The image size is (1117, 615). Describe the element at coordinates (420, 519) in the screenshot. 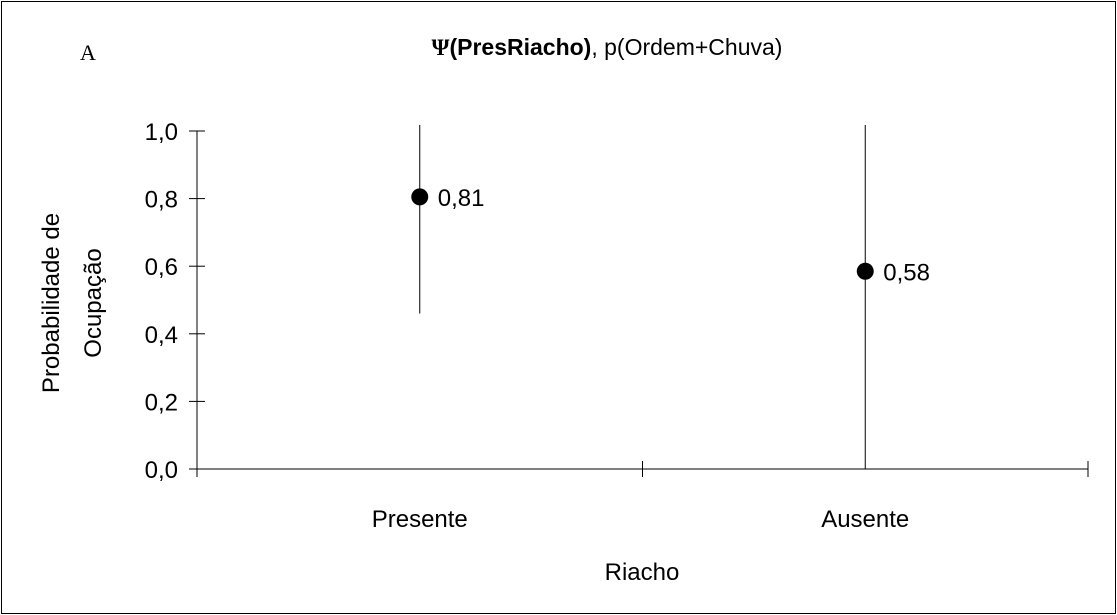

I see `x-tick-label: Presente` at that location.